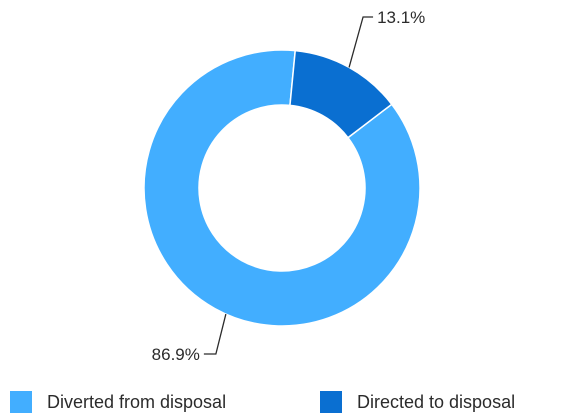 The image size is (564, 416). What do you see at coordinates (401, 17) in the screenshot?
I see `data-label-directed: 13.1%` at bounding box center [401, 17].